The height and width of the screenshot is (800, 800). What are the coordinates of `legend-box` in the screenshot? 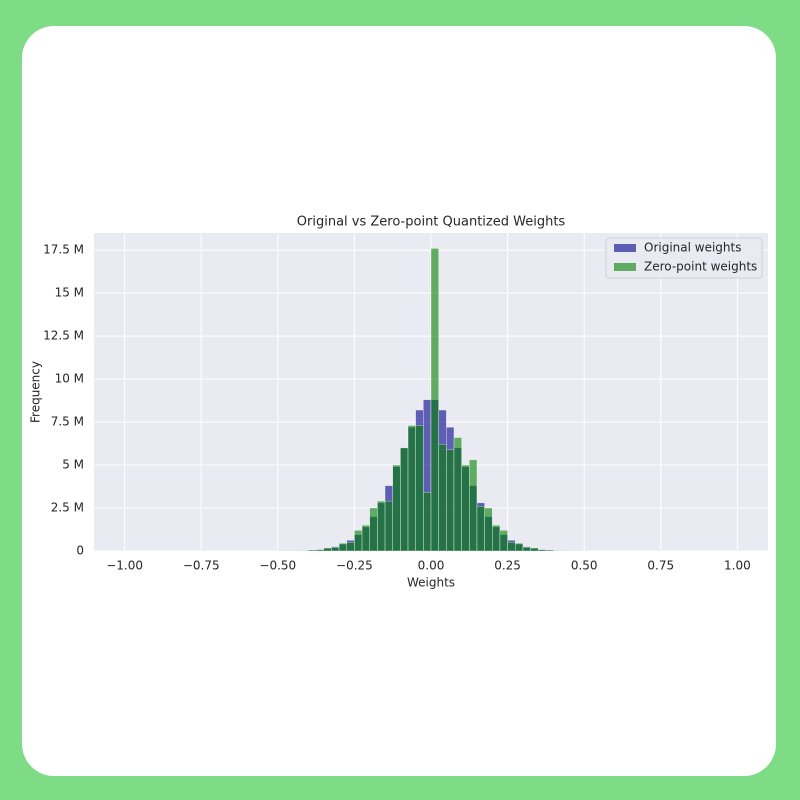 It's located at (684, 258).